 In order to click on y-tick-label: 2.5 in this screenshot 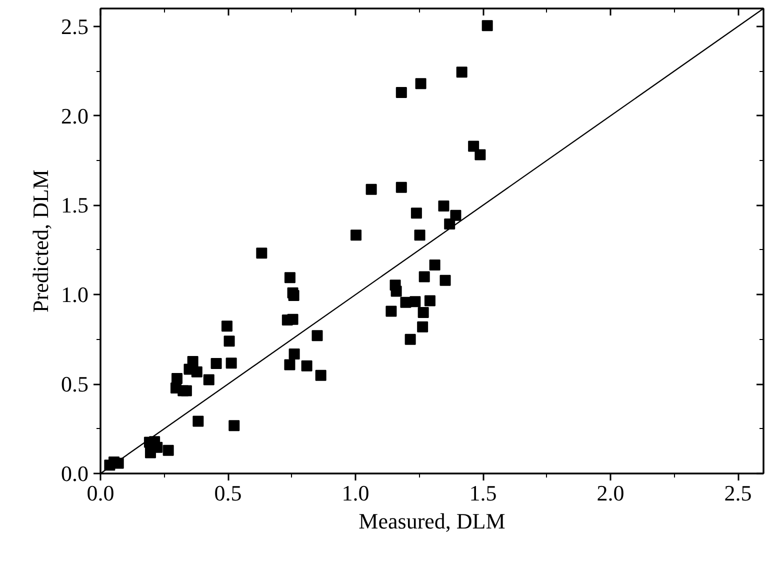, I will do `click(74, 26)`.